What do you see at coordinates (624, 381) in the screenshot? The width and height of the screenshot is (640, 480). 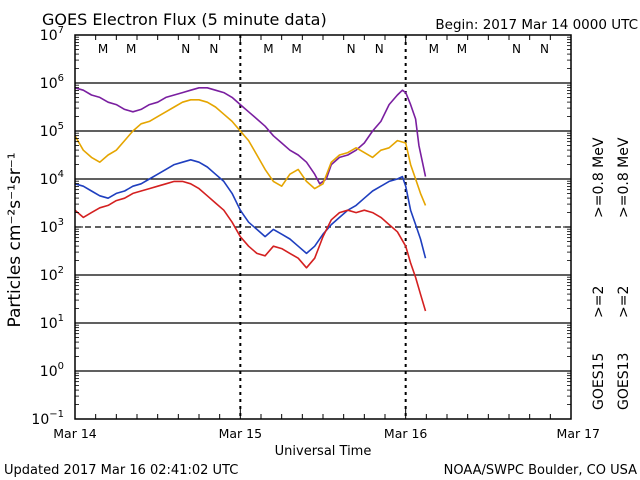 I see `legend-label: GOES13` at bounding box center [624, 381].